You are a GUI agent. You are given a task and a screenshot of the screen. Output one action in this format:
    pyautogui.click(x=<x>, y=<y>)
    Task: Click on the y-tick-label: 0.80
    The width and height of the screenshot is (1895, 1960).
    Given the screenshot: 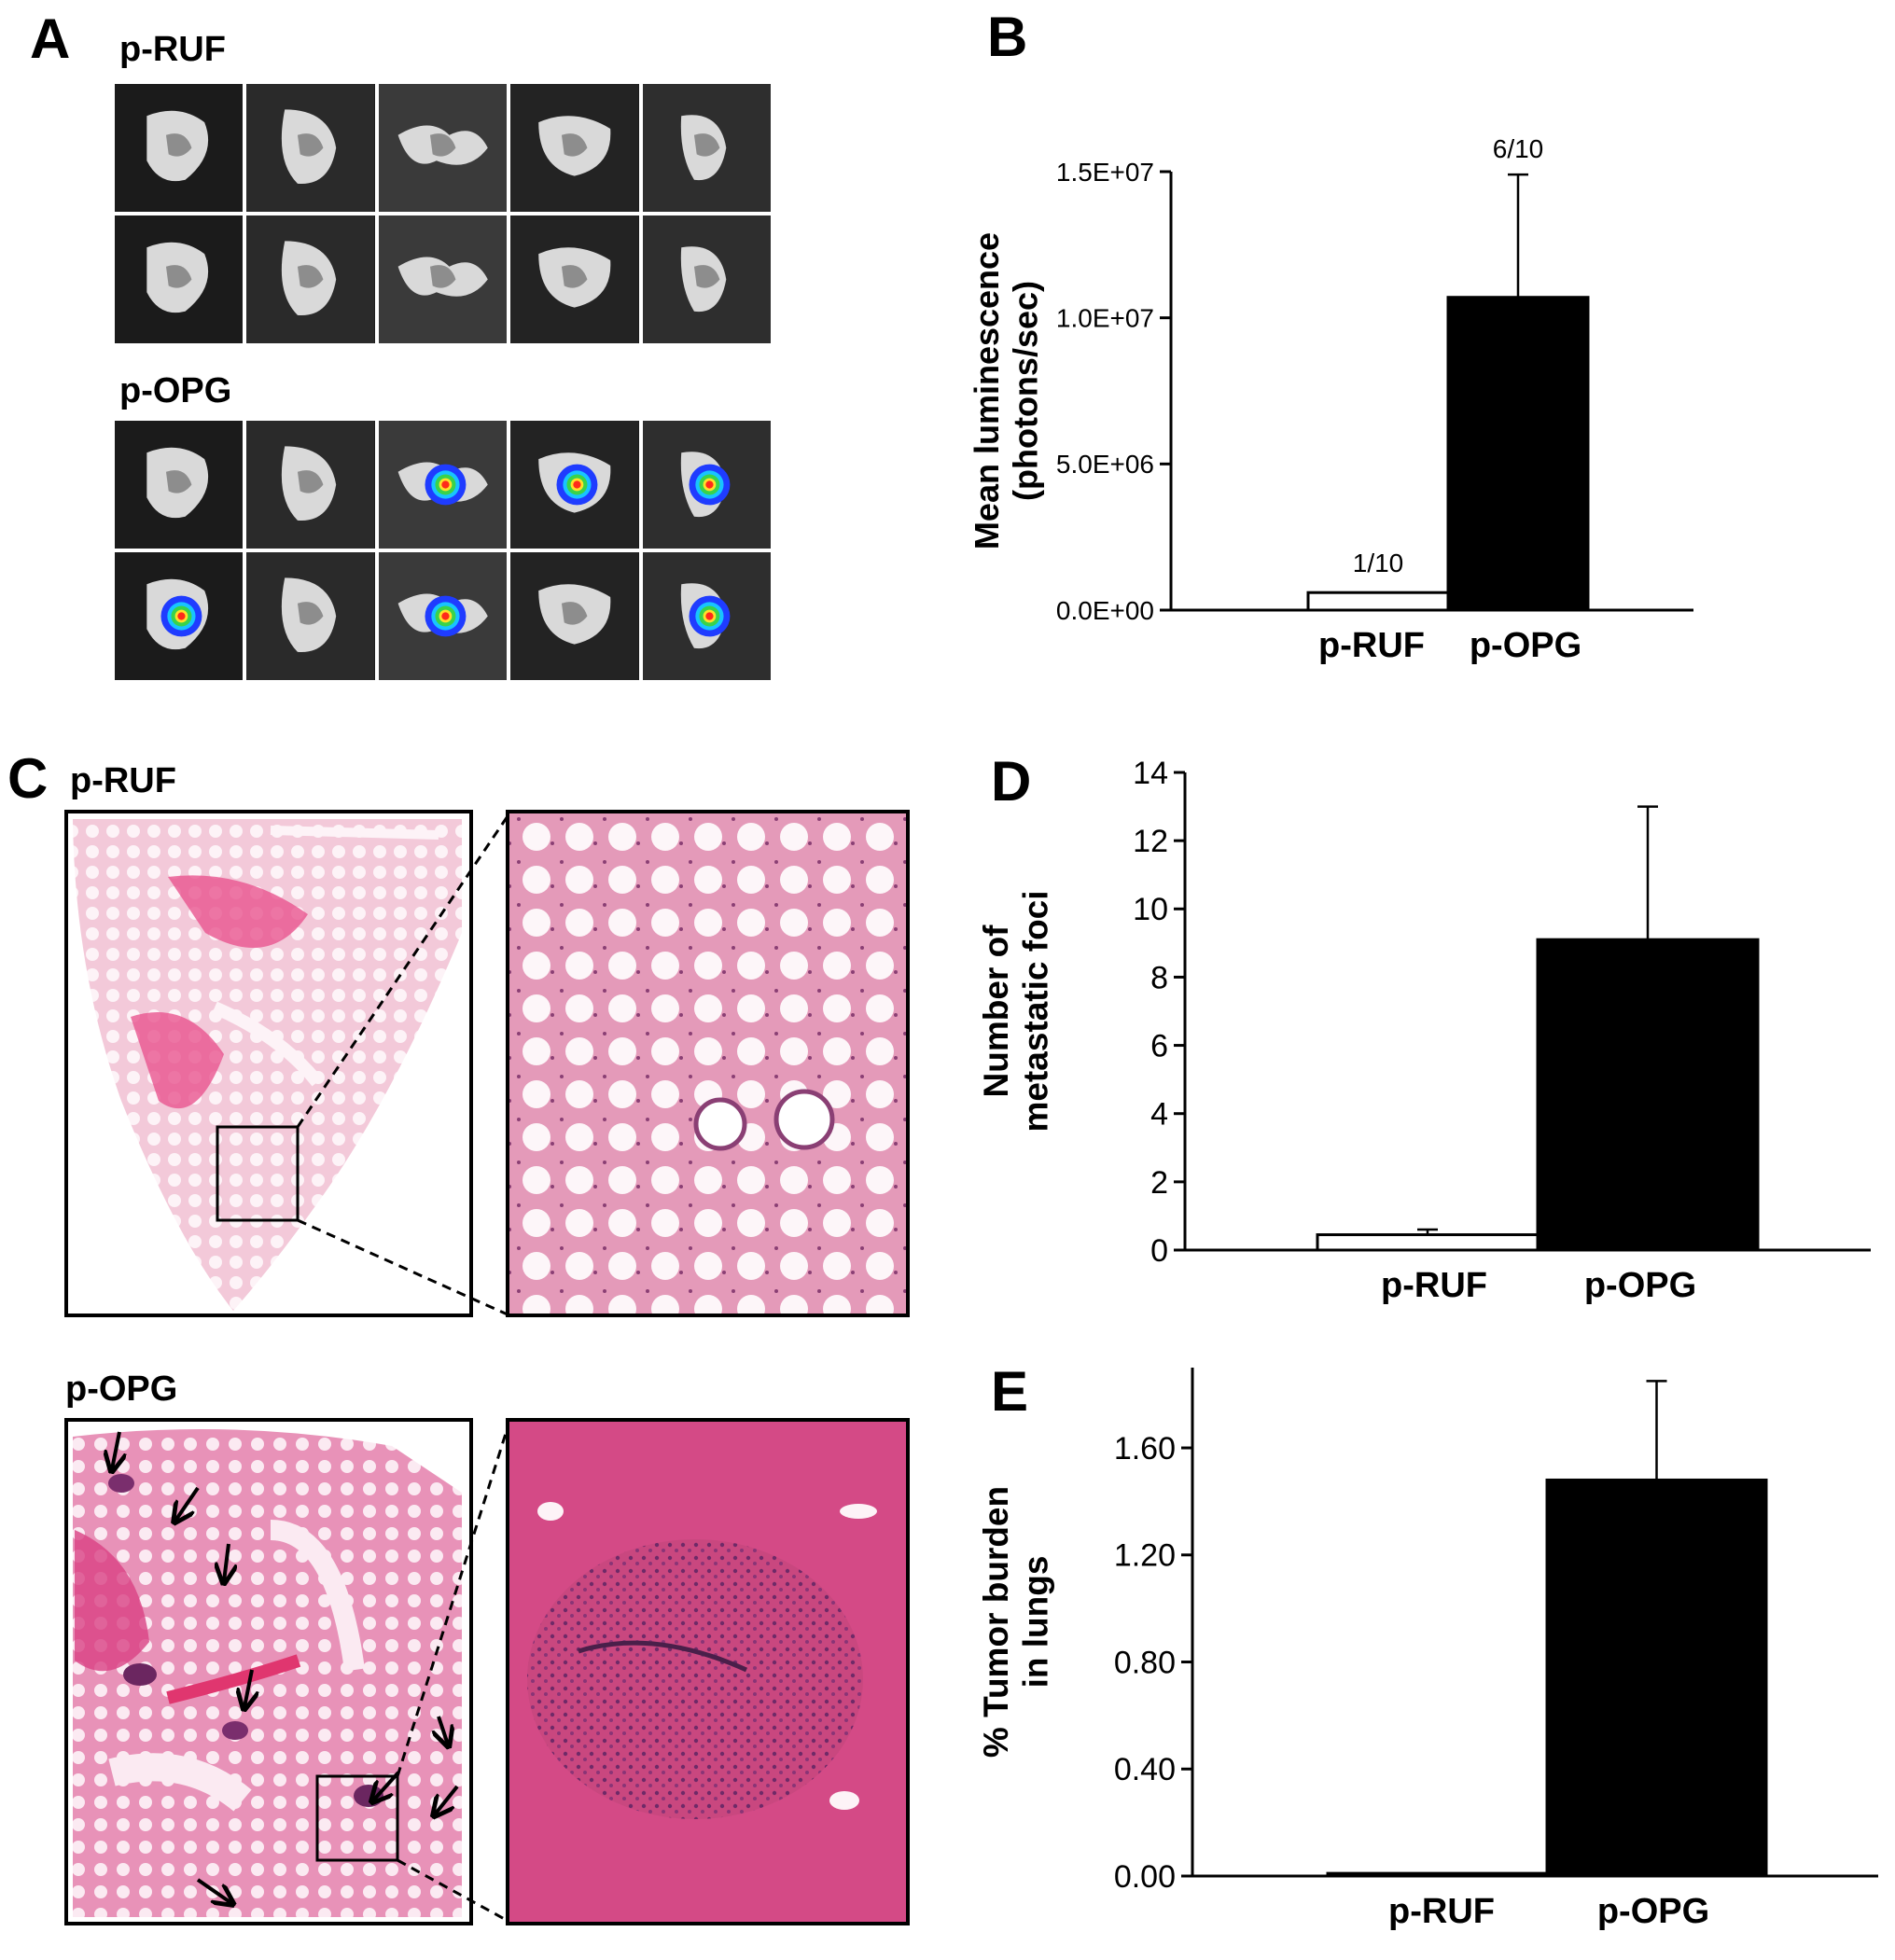 What is the action you would take?
    pyautogui.click(x=1145, y=1663)
    